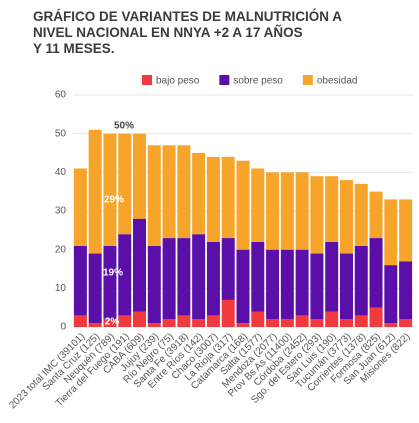  I want to click on chart-title: GRÁFICO DE VARIANTES DE MALNUTRICIÓN A, so click(187, 16).